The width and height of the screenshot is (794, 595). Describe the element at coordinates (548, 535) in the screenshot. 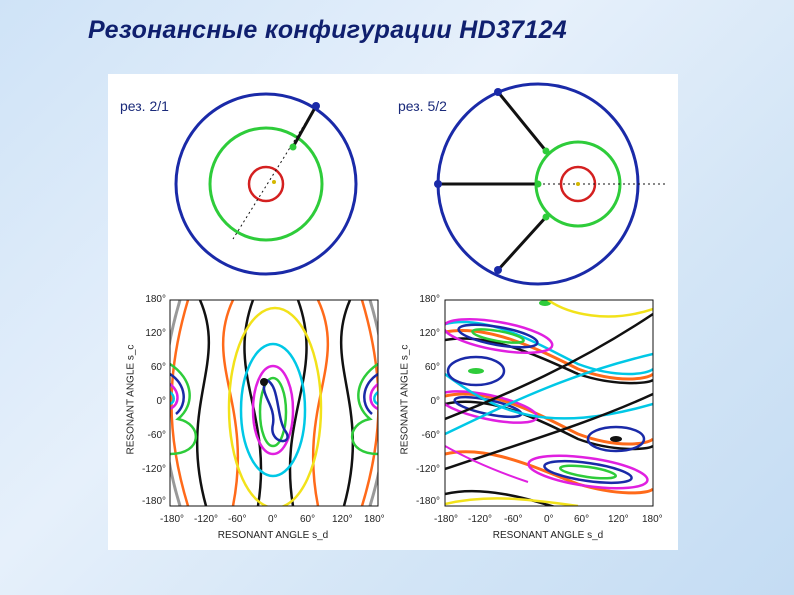

I see `right-x-axis-label: RESONANT ANGLE s_d` at that location.